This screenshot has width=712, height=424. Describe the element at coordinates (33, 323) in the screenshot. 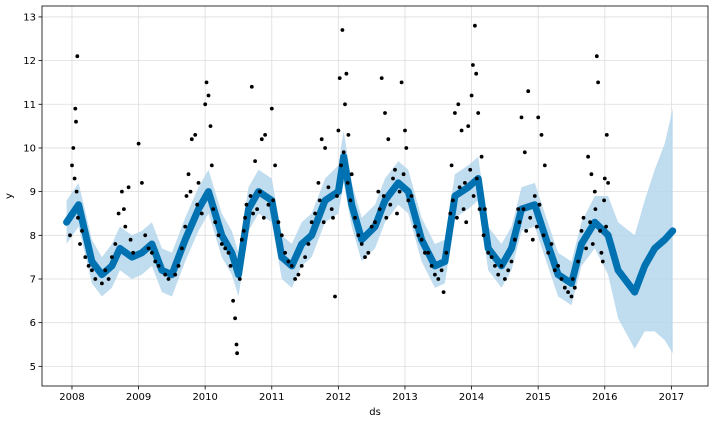

I see `y-tick-label: 6` at that location.